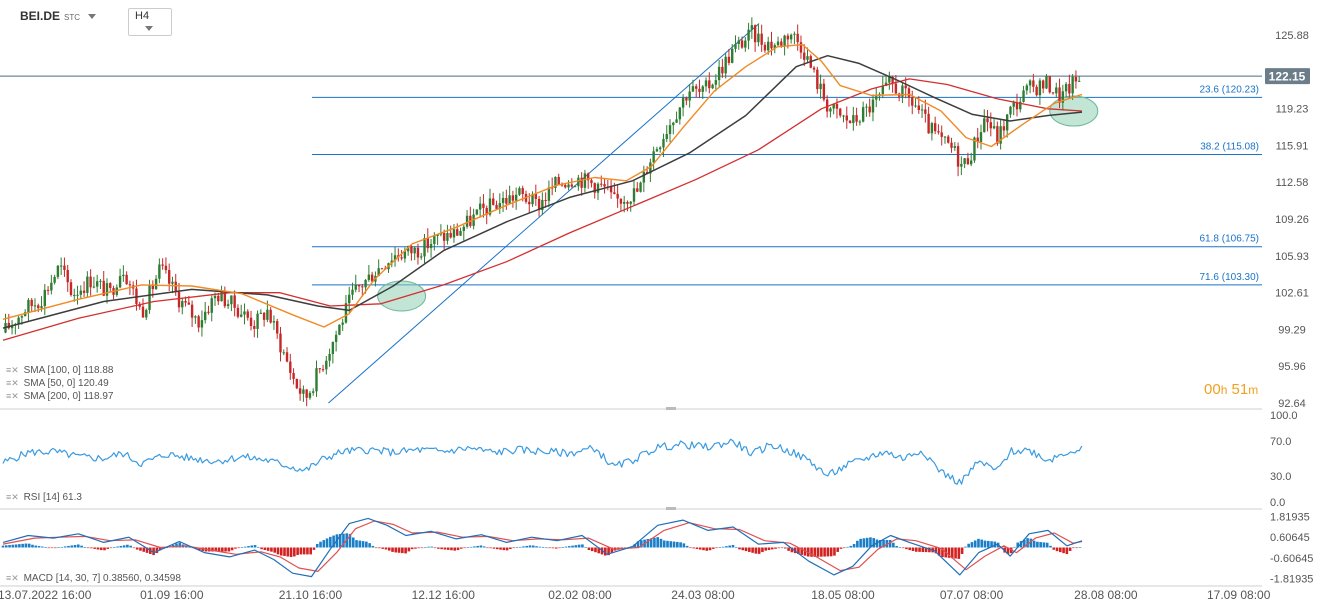 Image resolution: width=1331 pixels, height=612 pixels. What do you see at coordinates (59, 396) in the screenshot?
I see `legend-sma200: ≡✕ SMA [200, 0] 118.97` at bounding box center [59, 396].